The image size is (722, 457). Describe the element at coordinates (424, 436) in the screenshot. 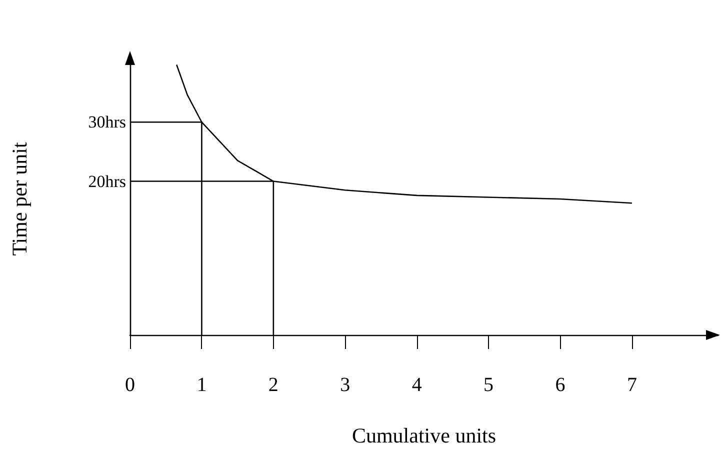

I see `x-axis-title: Cumulative units` at that location.